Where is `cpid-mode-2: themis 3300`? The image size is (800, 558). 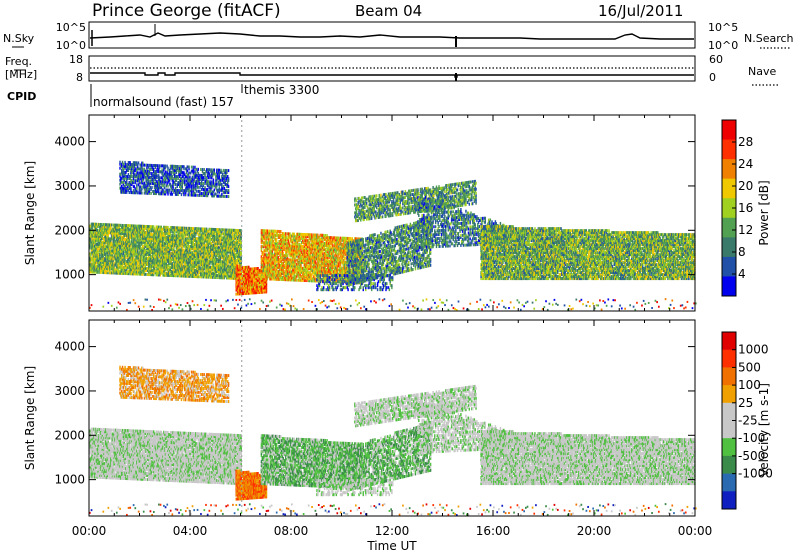
cpid-mode-2: themis 3300 is located at coordinates (281, 90).